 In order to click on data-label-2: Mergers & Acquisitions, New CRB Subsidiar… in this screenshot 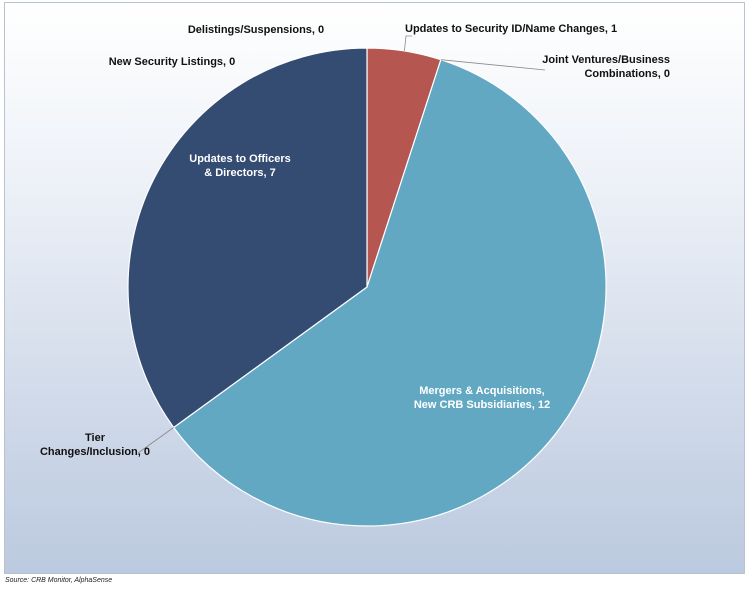, I will do `click(482, 398)`.